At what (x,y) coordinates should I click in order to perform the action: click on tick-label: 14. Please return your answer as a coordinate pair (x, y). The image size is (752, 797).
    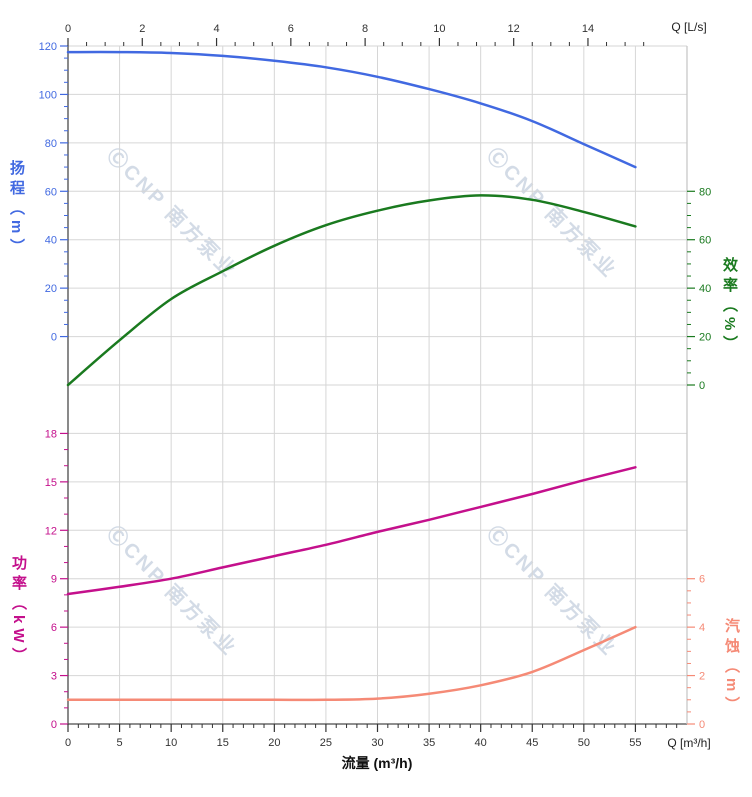
    Looking at the image, I should click on (588, 29).